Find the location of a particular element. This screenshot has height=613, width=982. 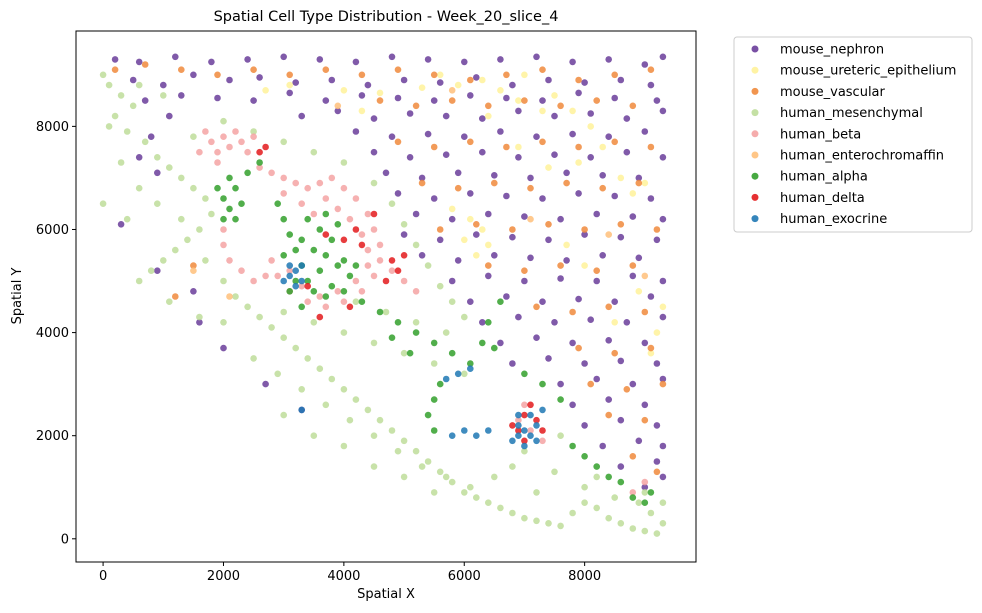

y-tick-label: 8000 is located at coordinates (52, 127).